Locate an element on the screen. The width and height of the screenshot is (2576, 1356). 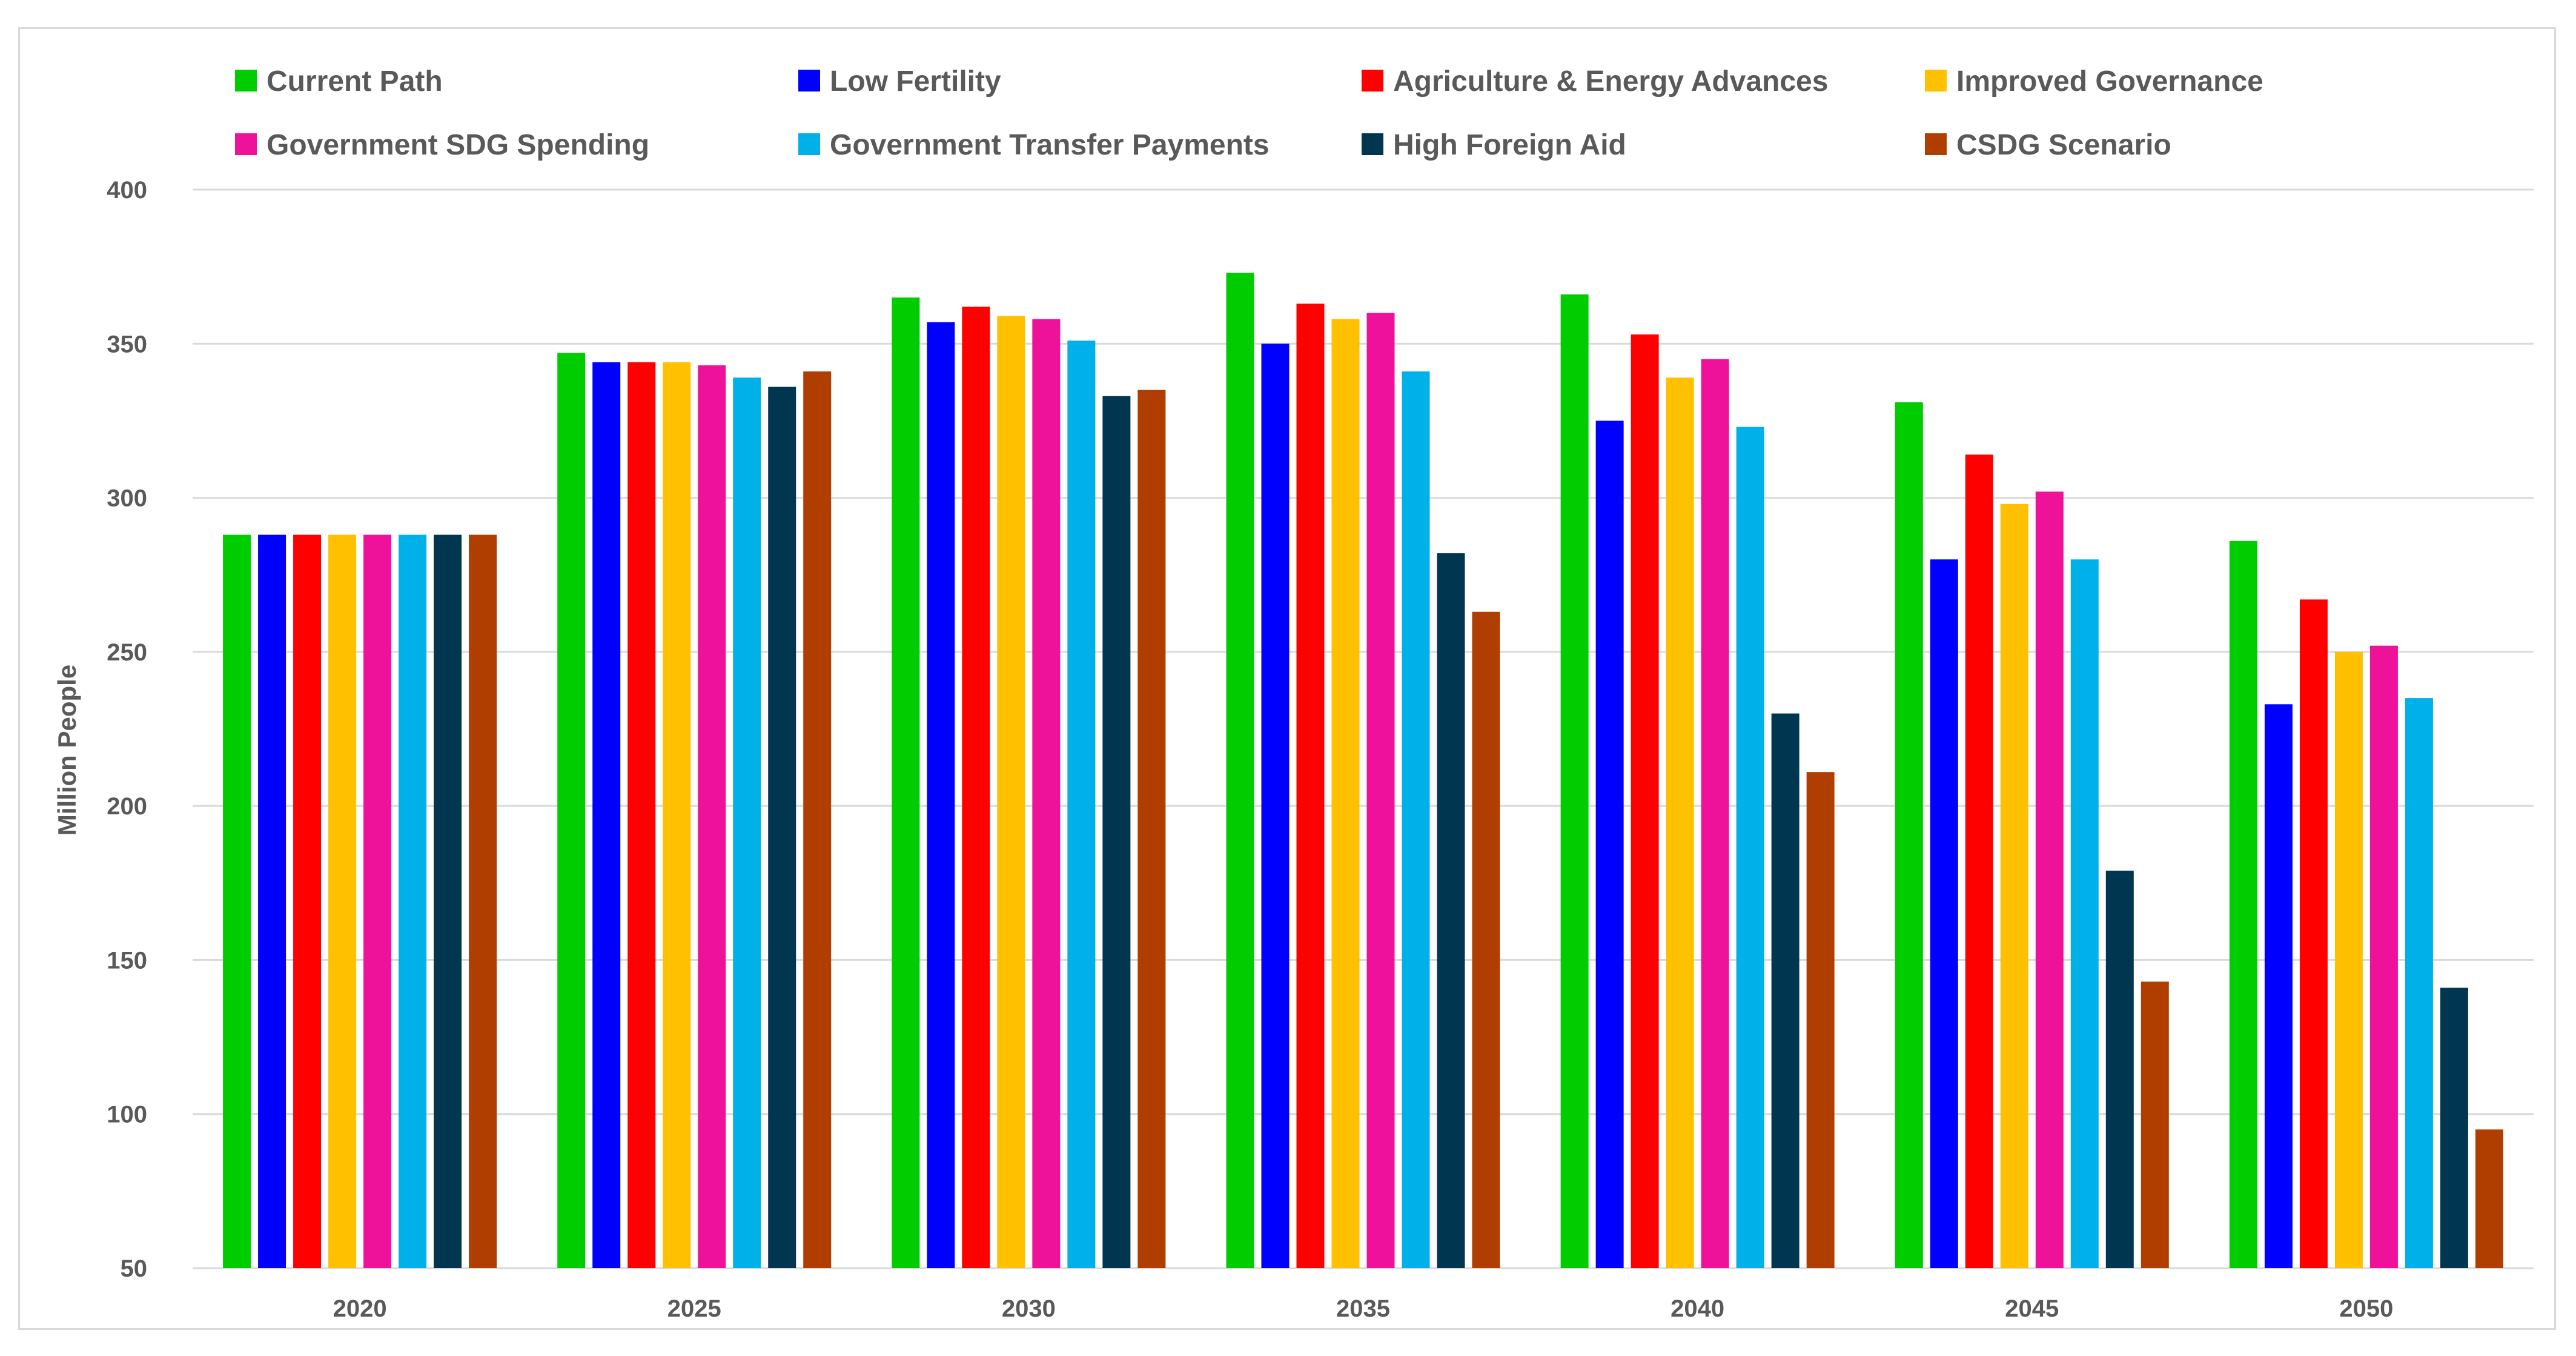
bar-government-sdg-spending-2045 is located at coordinates (2049, 879).